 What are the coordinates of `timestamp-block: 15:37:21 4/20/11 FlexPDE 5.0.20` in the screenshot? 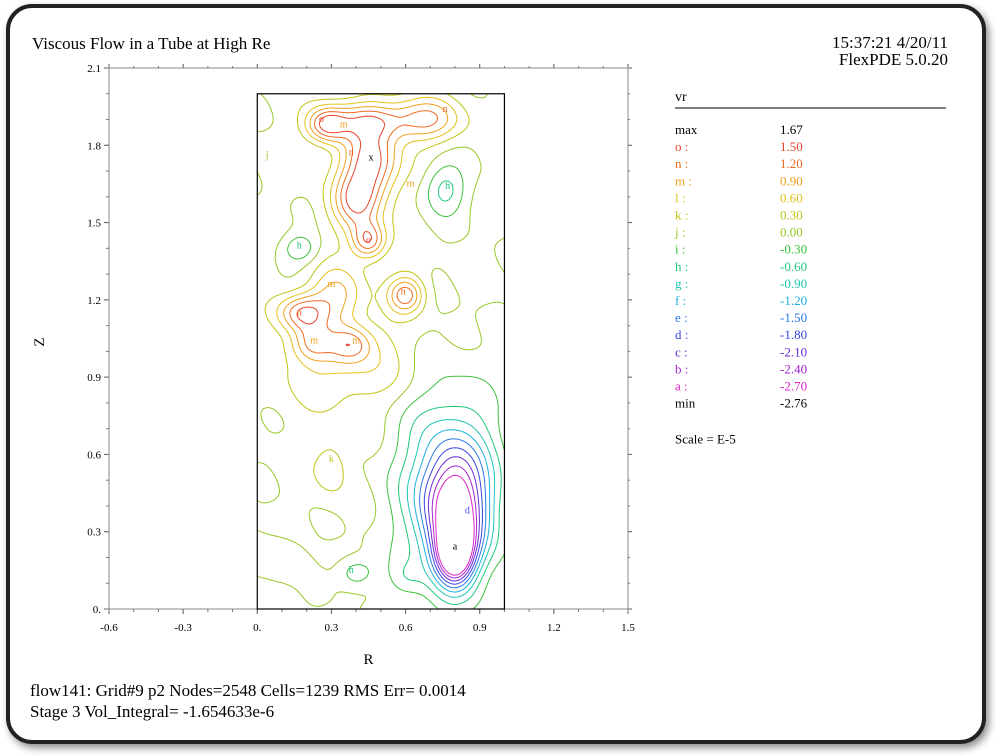 It's located at (890, 51).